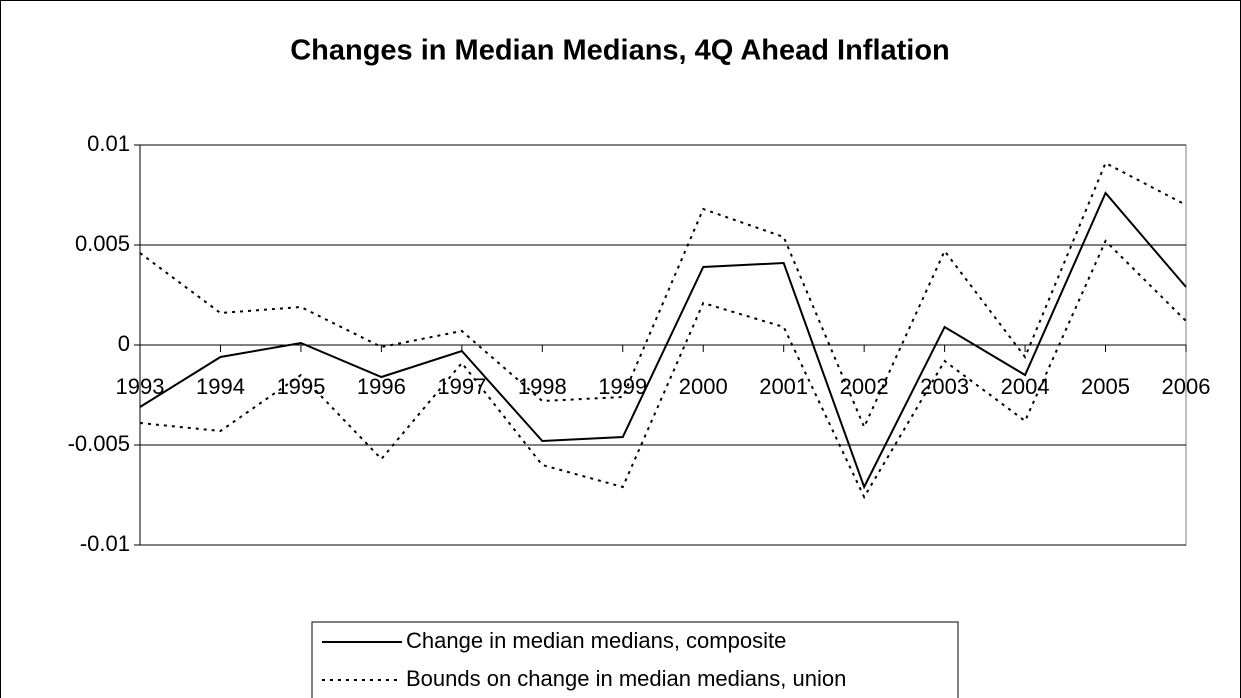  I want to click on x-tick-label: 1999, so click(622, 386).